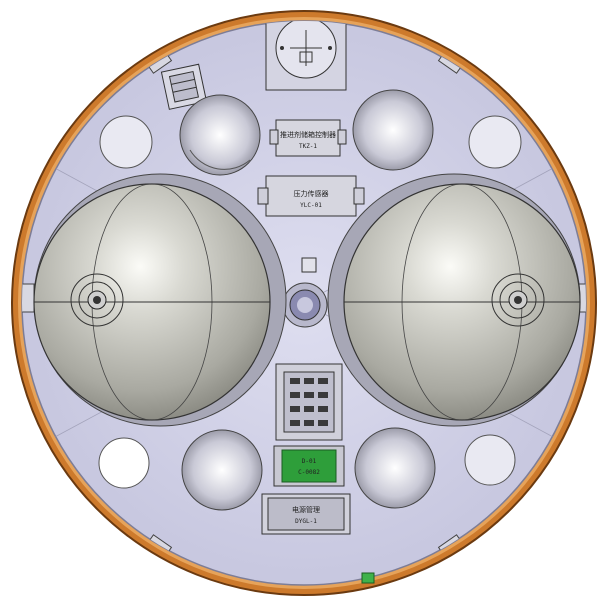 The image size is (608, 610). I want to click on center-port, so click(305, 305).